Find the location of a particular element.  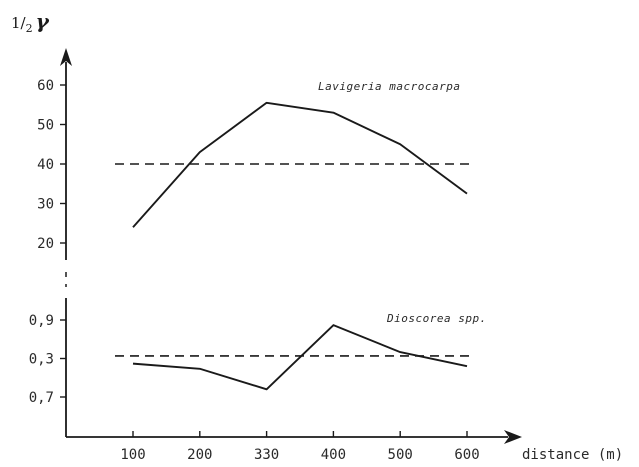

series-label-dioscorea: Dioscorea spp. is located at coordinates (436, 318).